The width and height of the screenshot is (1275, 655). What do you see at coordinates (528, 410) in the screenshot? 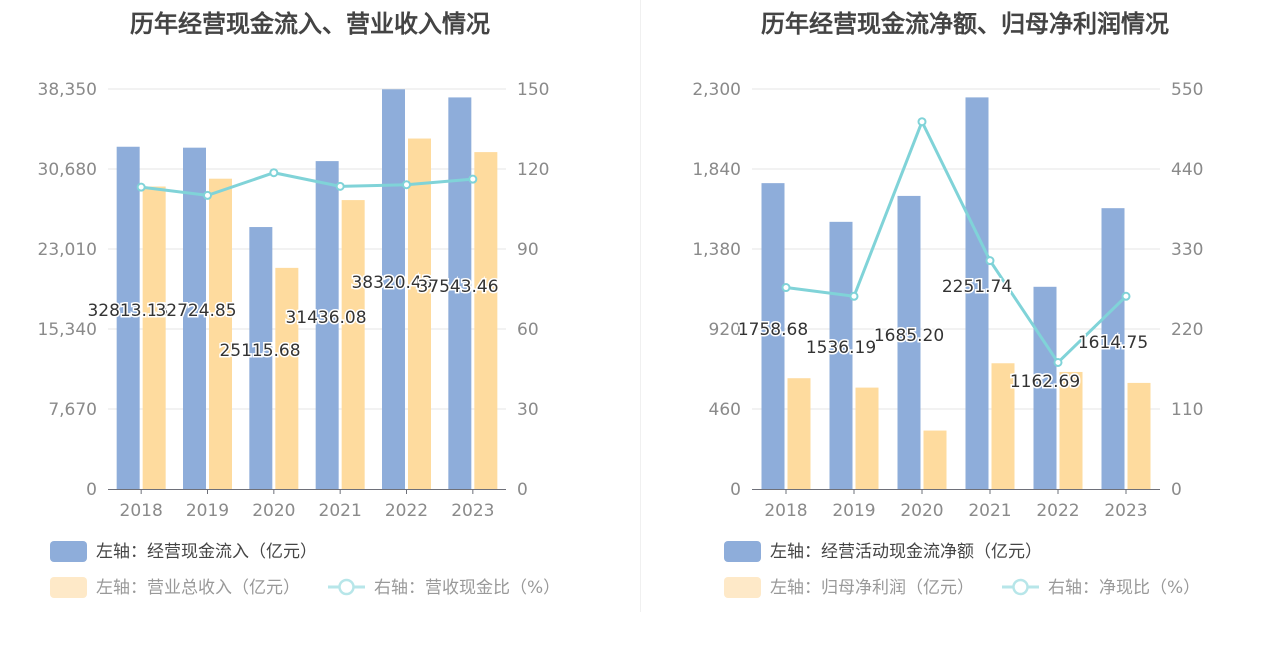
I see `y-right-tick-label: 30` at bounding box center [528, 410].